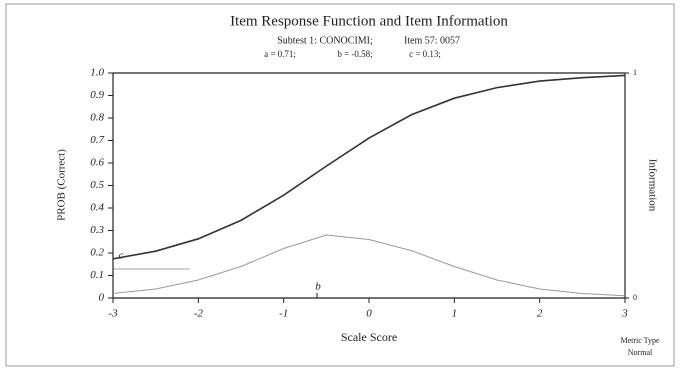 This screenshot has height=370, width=683. I want to click on x-tick-label: 2, so click(540, 314).